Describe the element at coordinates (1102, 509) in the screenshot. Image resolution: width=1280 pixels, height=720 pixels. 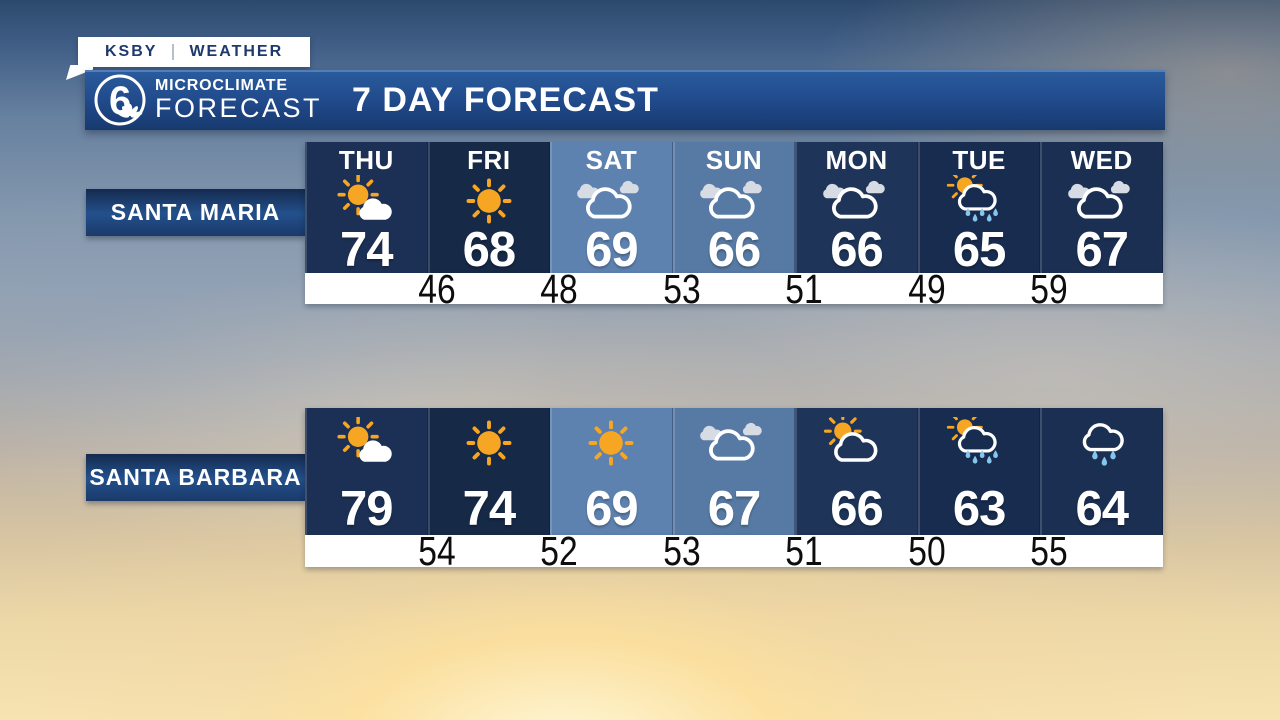
I see `high-temp: 64` at that location.